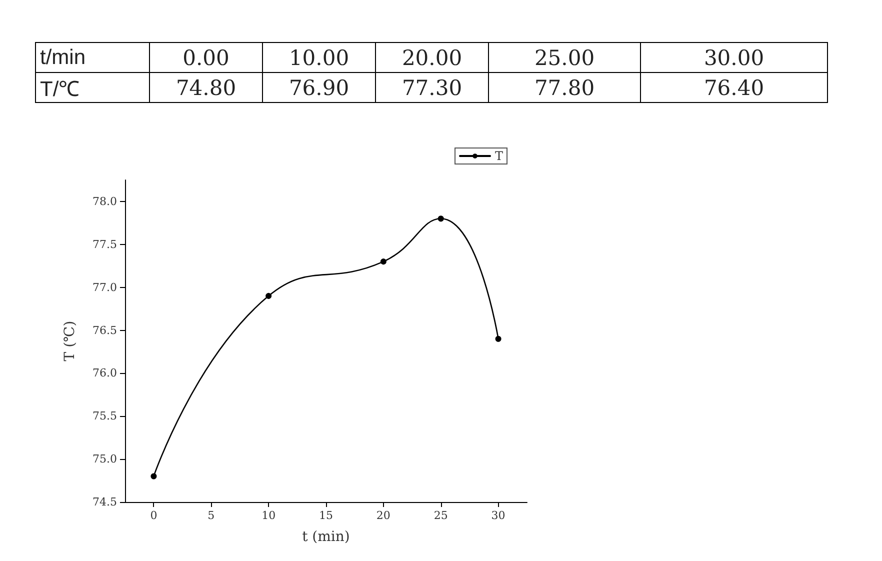  What do you see at coordinates (70, 341) in the screenshot?
I see `y-axis-title: T (℃)` at bounding box center [70, 341].